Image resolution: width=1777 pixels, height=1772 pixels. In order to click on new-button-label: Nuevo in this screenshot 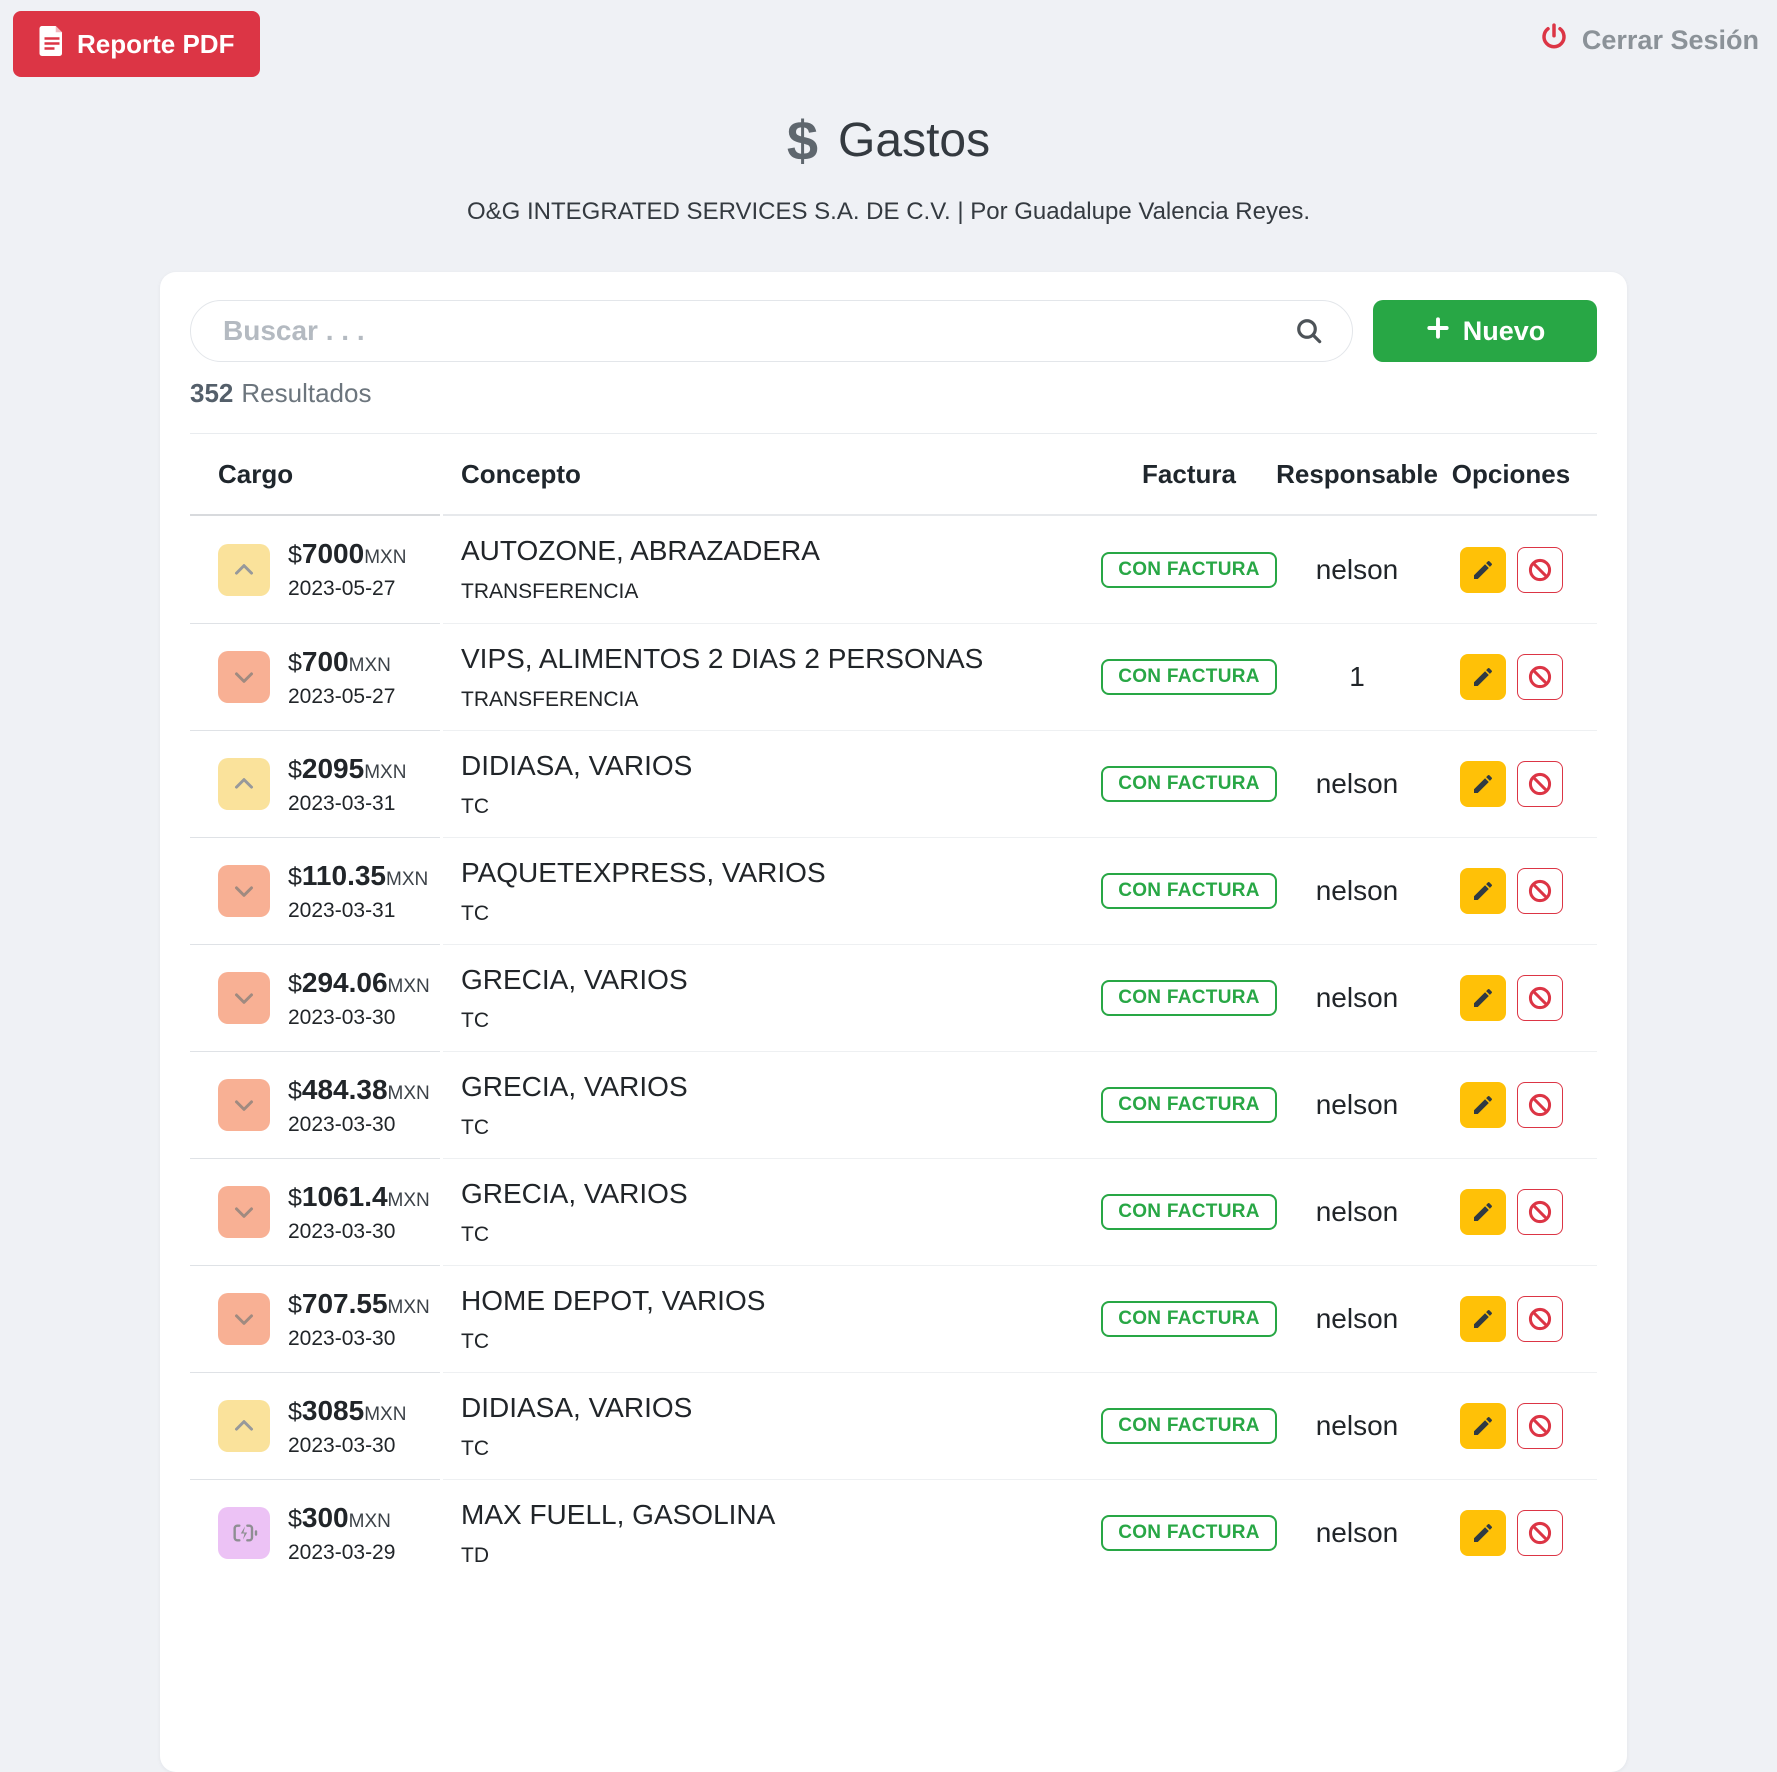, I will do `click(1504, 330)`.